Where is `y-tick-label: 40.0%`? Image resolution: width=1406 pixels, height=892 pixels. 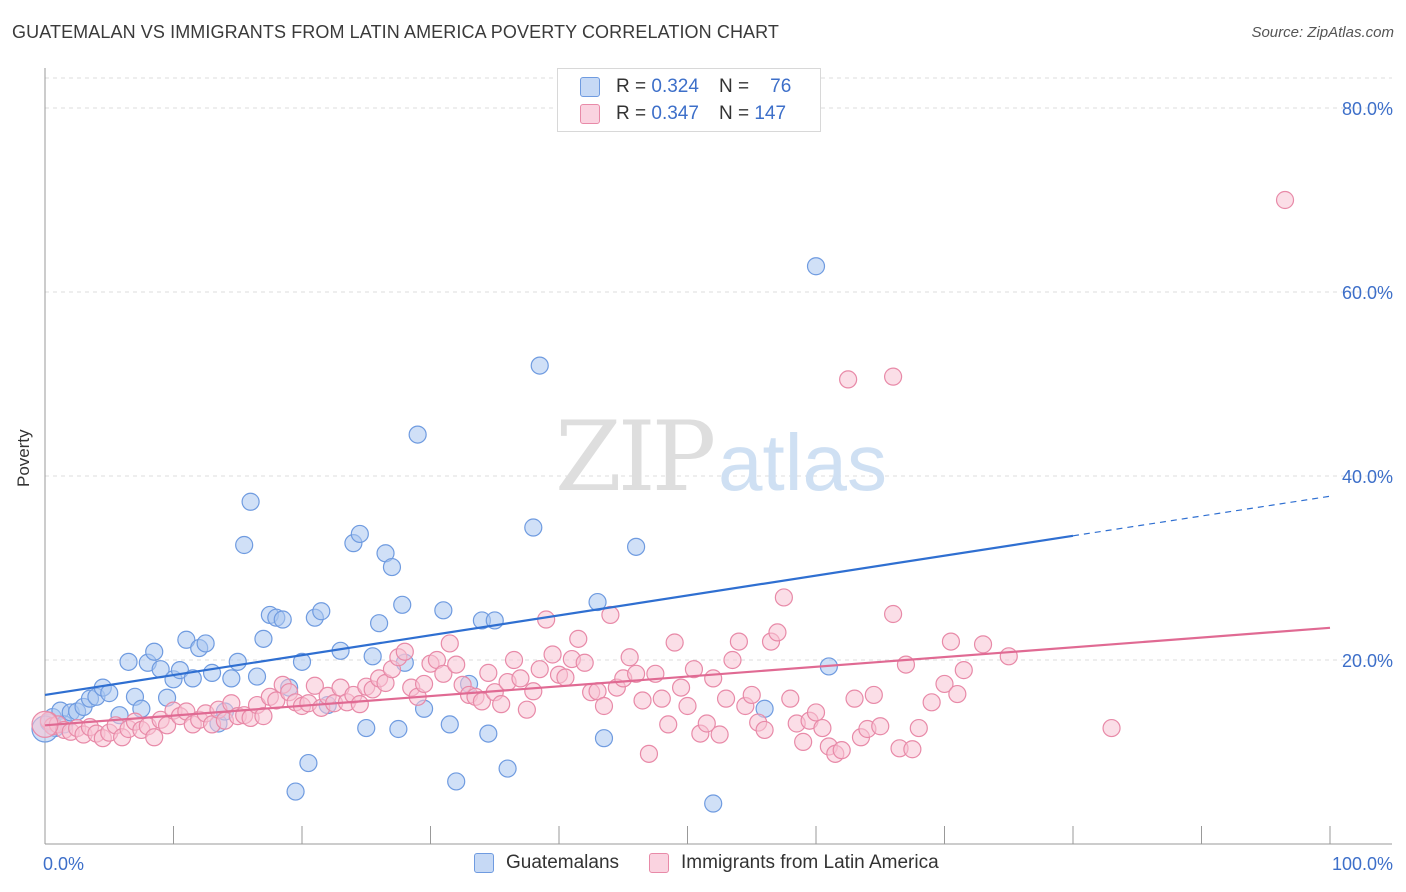 y-tick-label: 40.0% is located at coordinates (1367, 477).